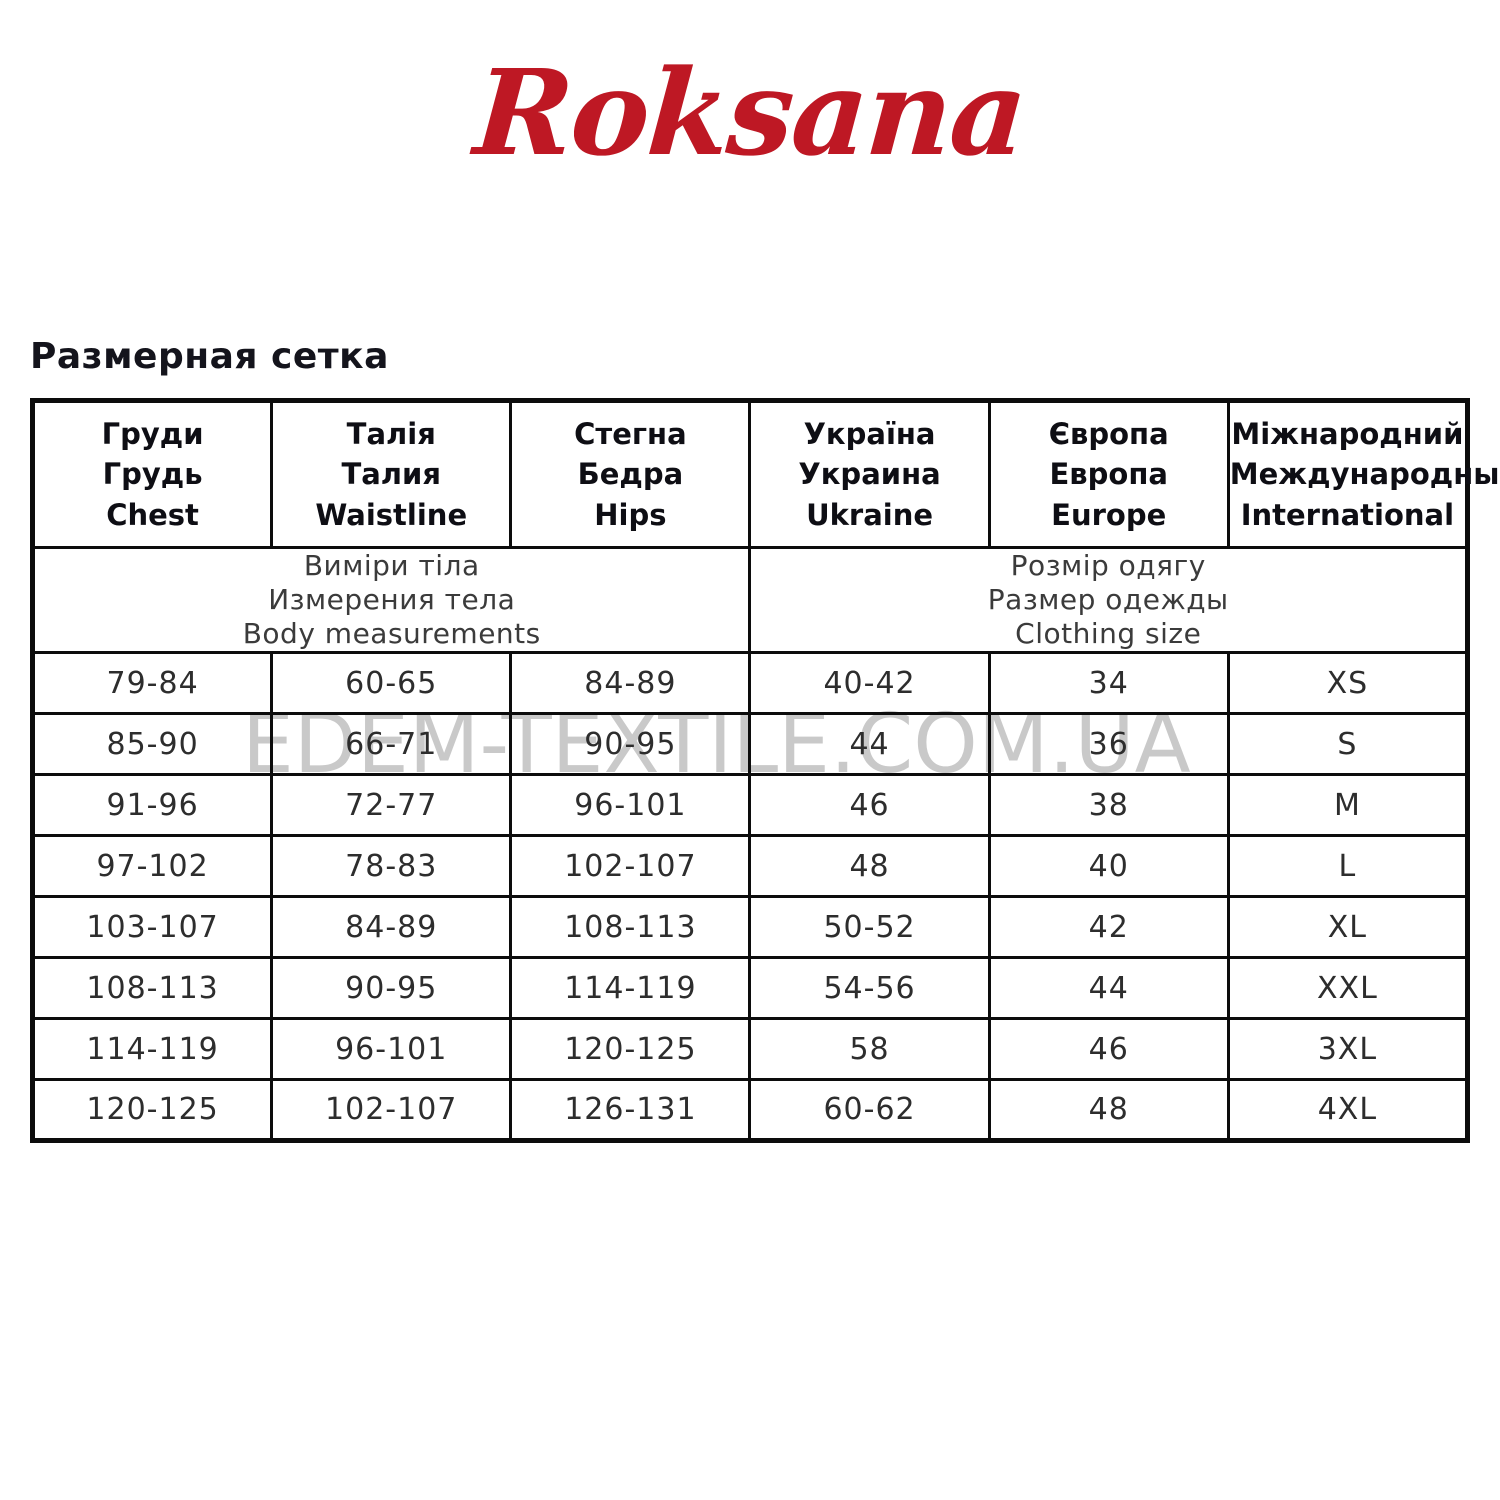 The height and width of the screenshot is (1500, 1500). Describe the element at coordinates (391, 866) in the screenshot. I see `size-cell: 78-83` at that location.